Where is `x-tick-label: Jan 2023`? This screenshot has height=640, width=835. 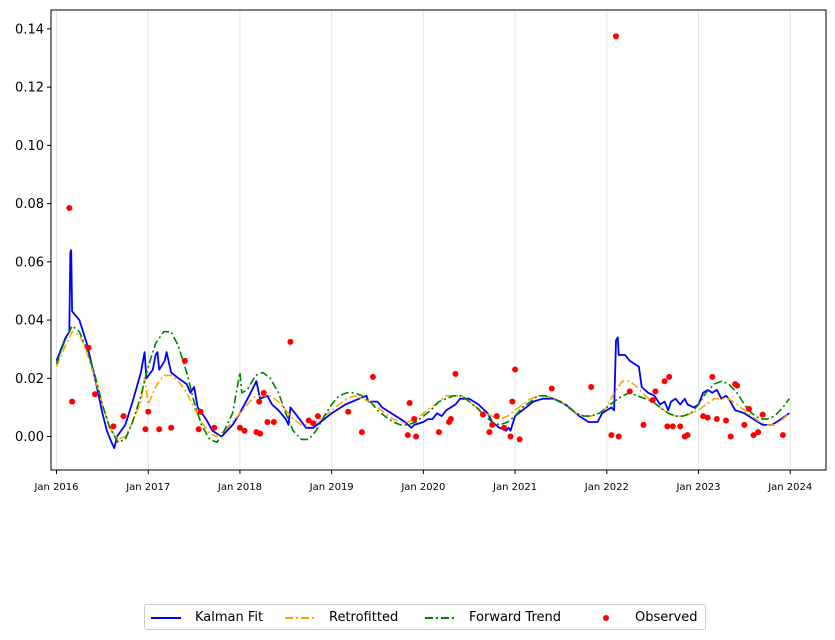 x-tick-label: Jan 2023 is located at coordinates (697, 487).